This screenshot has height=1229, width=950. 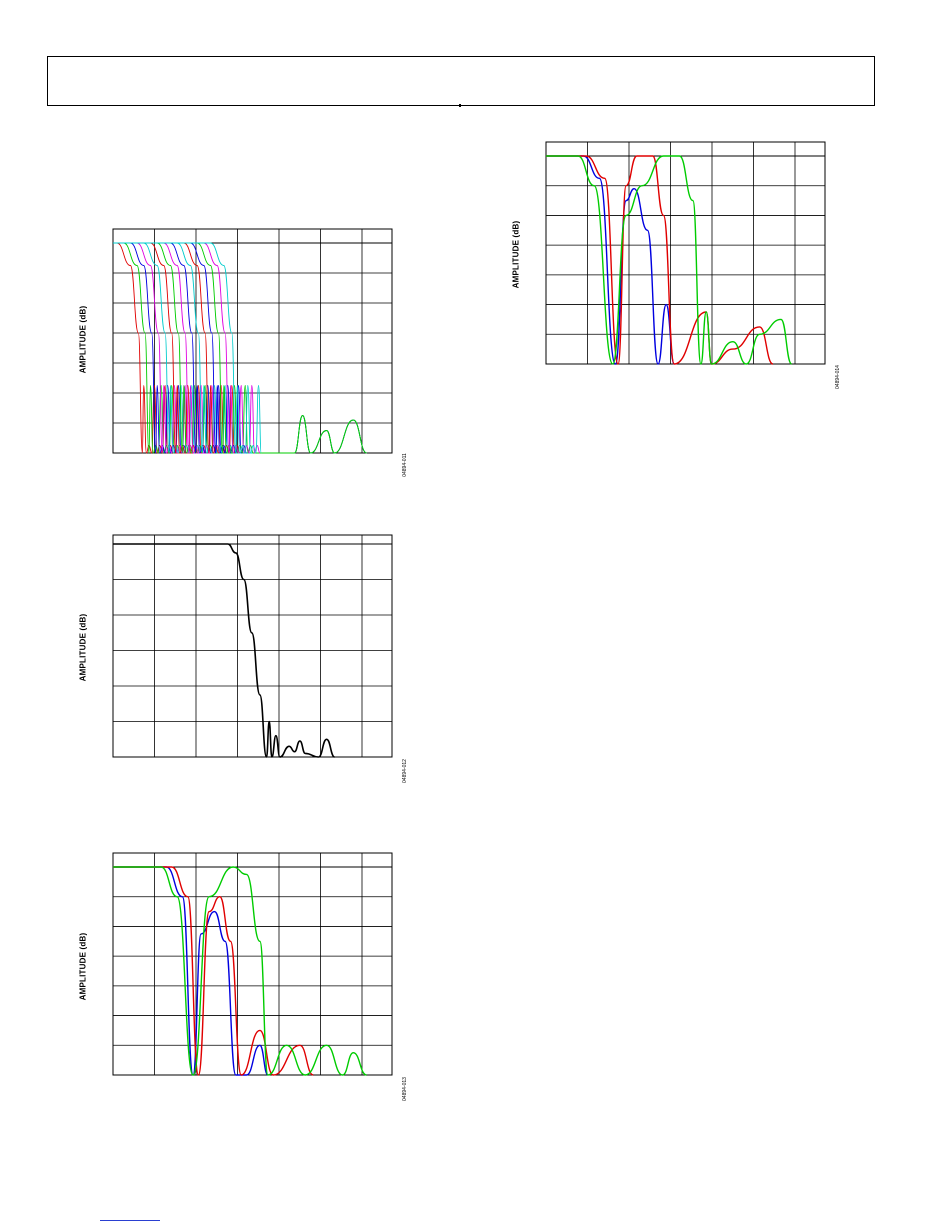 What do you see at coordinates (405, 1089) in the screenshot?
I see `figure-code: 04894-013` at bounding box center [405, 1089].